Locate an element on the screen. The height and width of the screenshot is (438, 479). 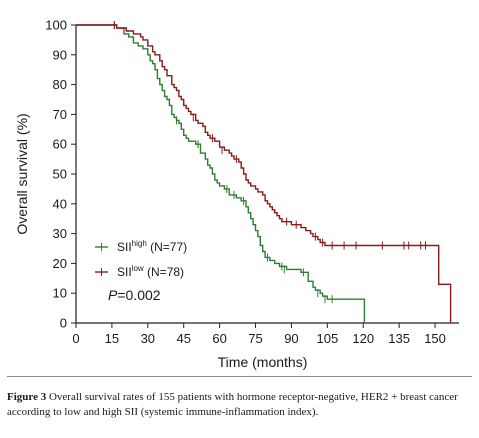
legend-label: SIIhigh (N=77) is located at coordinates (152, 246).